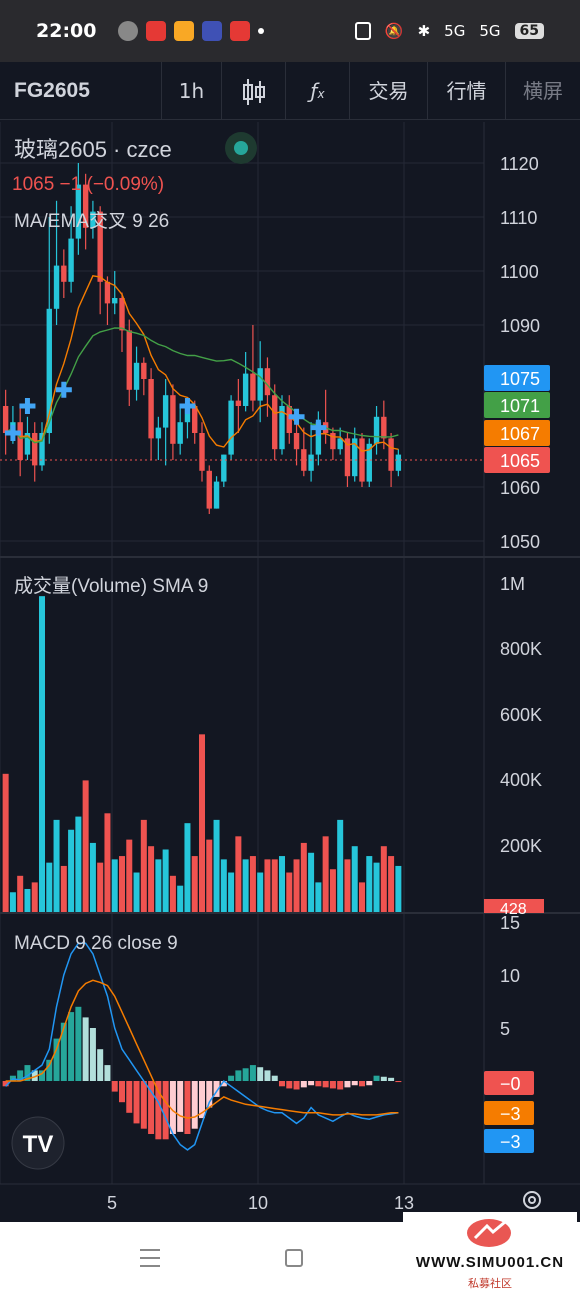 The image size is (580, 1295). I want to click on indicator-label: MA/EMA交叉 9 26, so click(91, 221).